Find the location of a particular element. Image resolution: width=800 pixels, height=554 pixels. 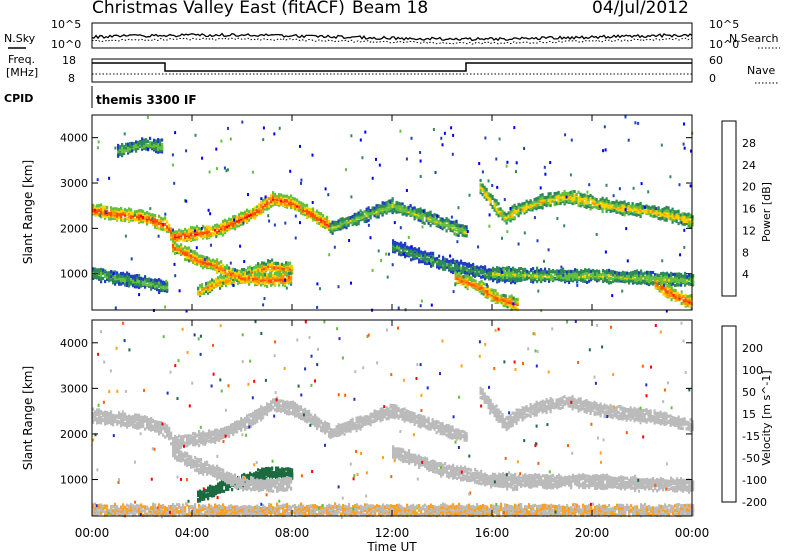

date-label: 04/Jul/2012 is located at coordinates (640, 9).